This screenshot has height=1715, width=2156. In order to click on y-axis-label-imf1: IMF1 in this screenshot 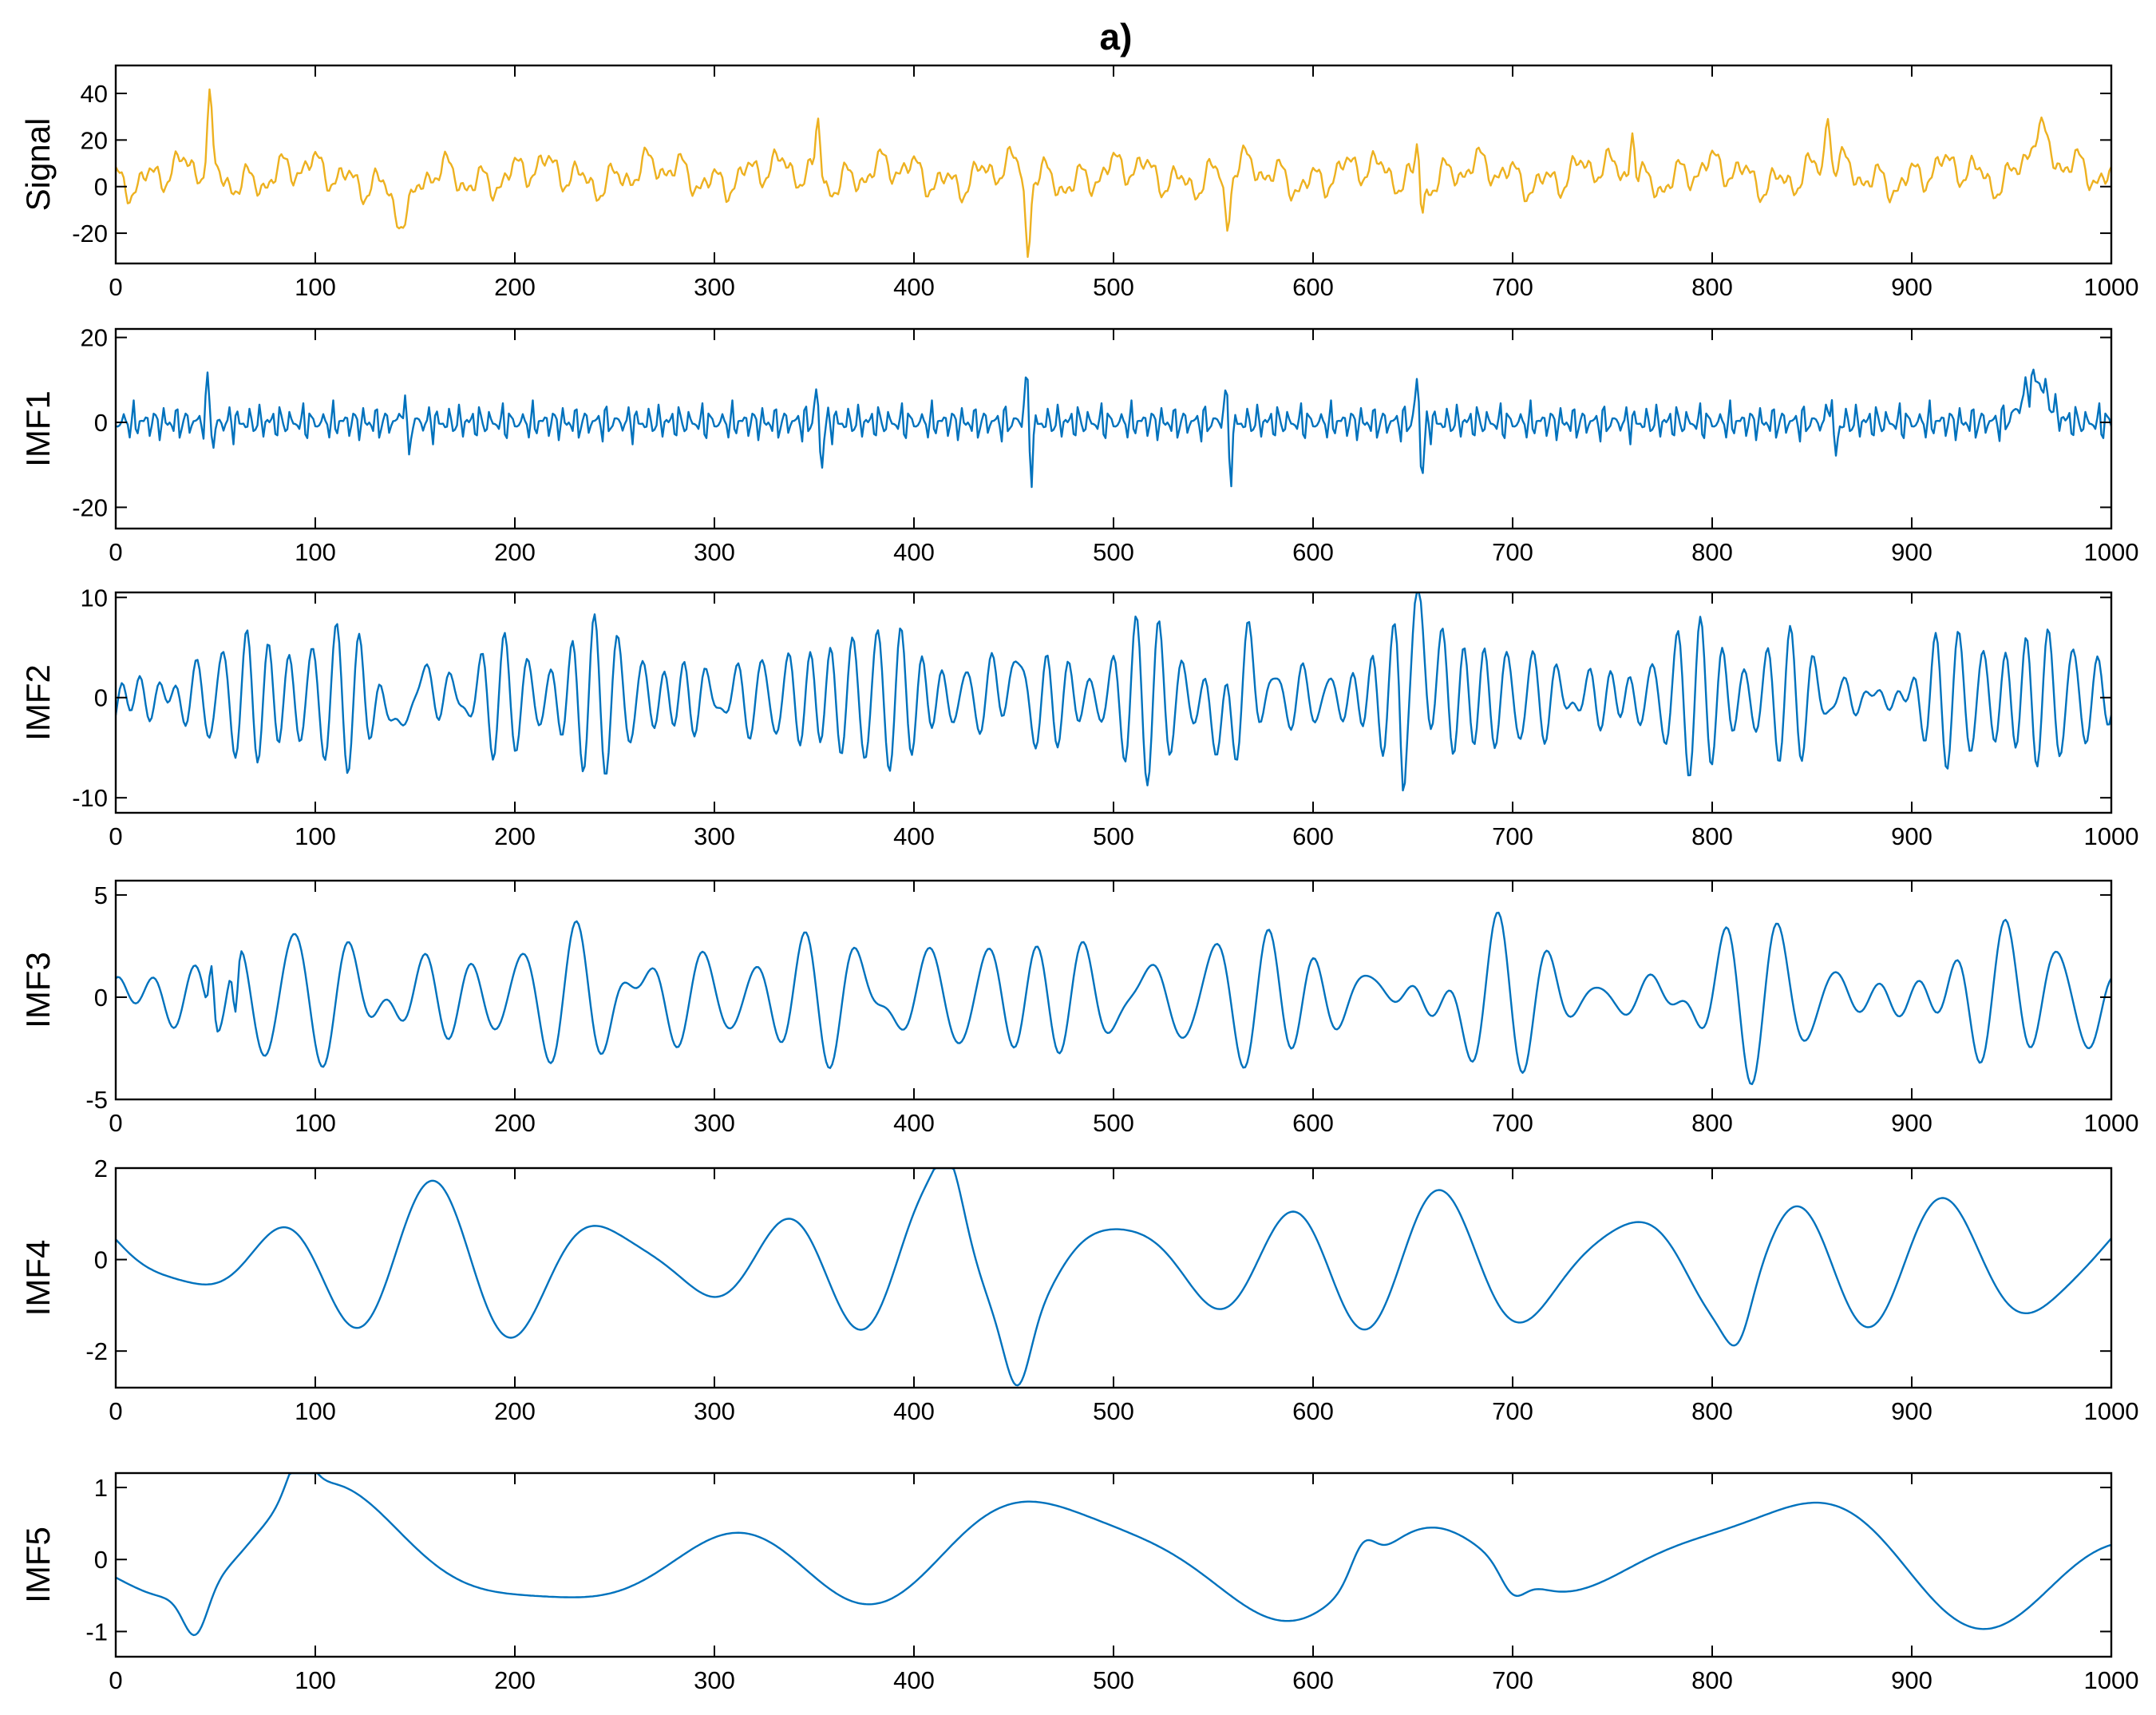, I will do `click(38, 428)`.